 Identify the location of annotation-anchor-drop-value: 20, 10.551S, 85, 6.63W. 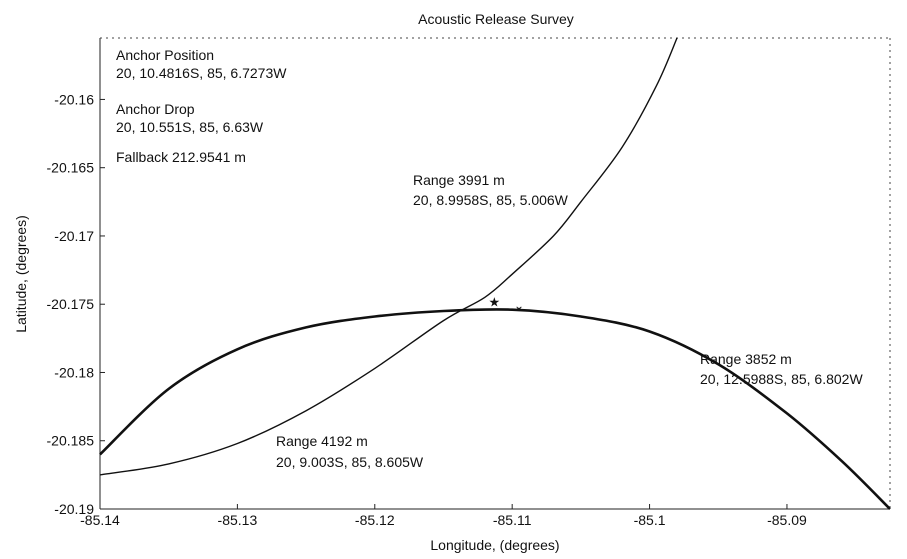
(190, 127).